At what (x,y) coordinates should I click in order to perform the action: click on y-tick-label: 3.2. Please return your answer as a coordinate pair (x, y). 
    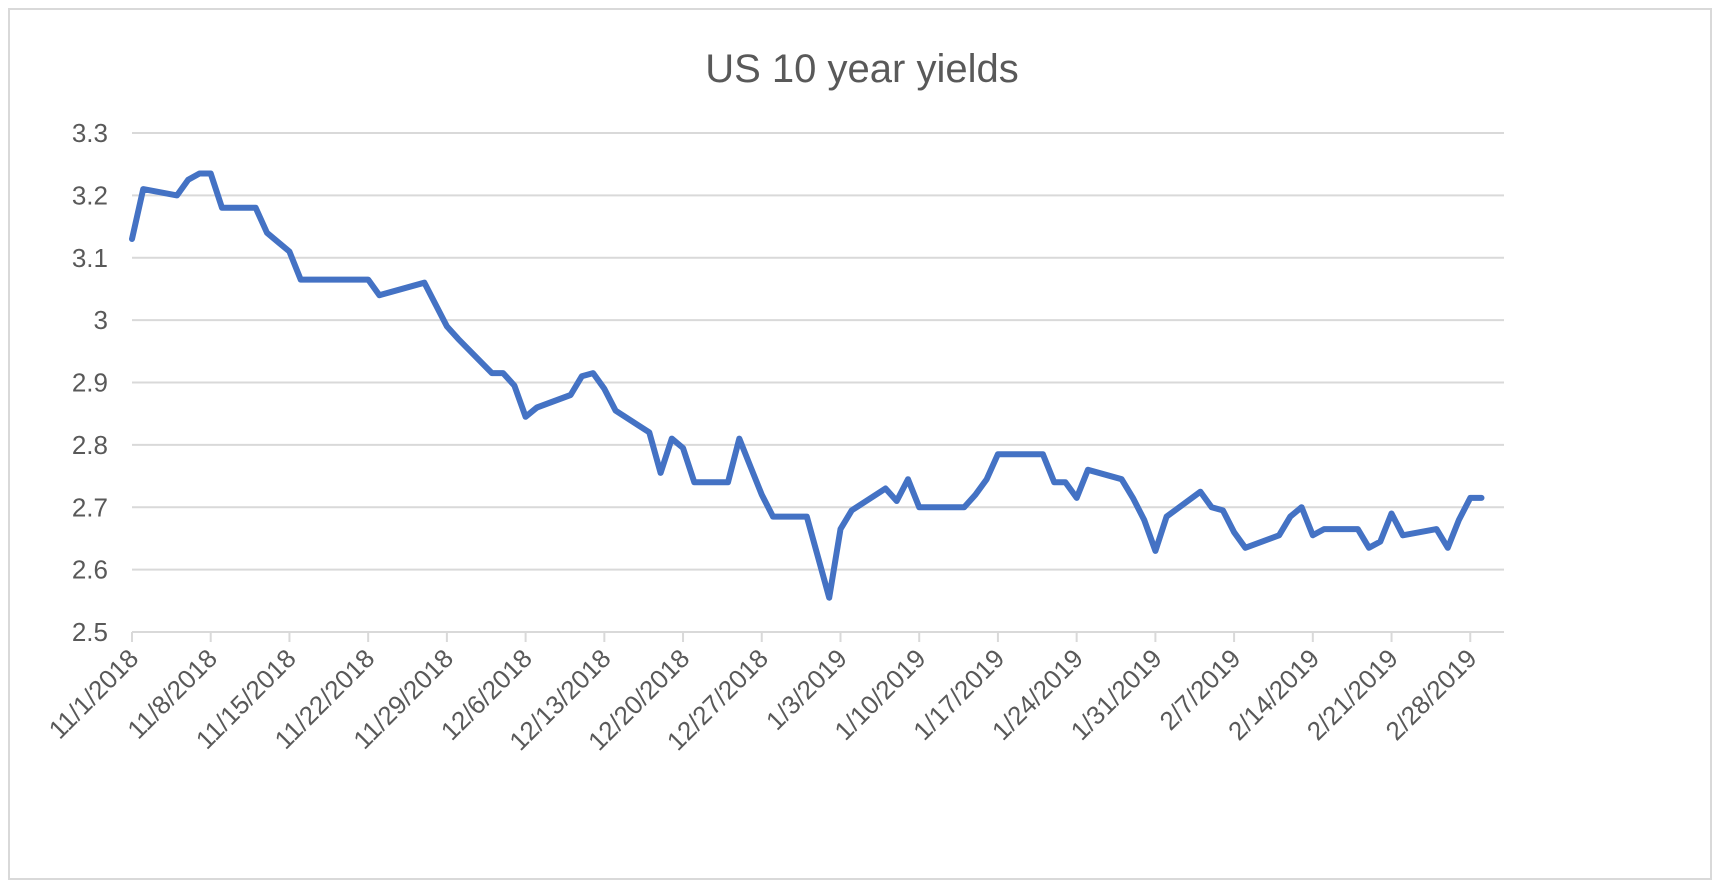
    Looking at the image, I should click on (90, 195).